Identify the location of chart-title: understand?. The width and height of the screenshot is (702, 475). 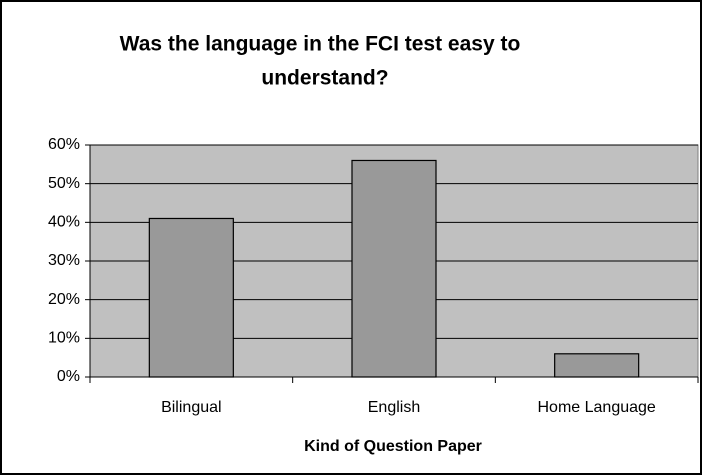
(324, 78).